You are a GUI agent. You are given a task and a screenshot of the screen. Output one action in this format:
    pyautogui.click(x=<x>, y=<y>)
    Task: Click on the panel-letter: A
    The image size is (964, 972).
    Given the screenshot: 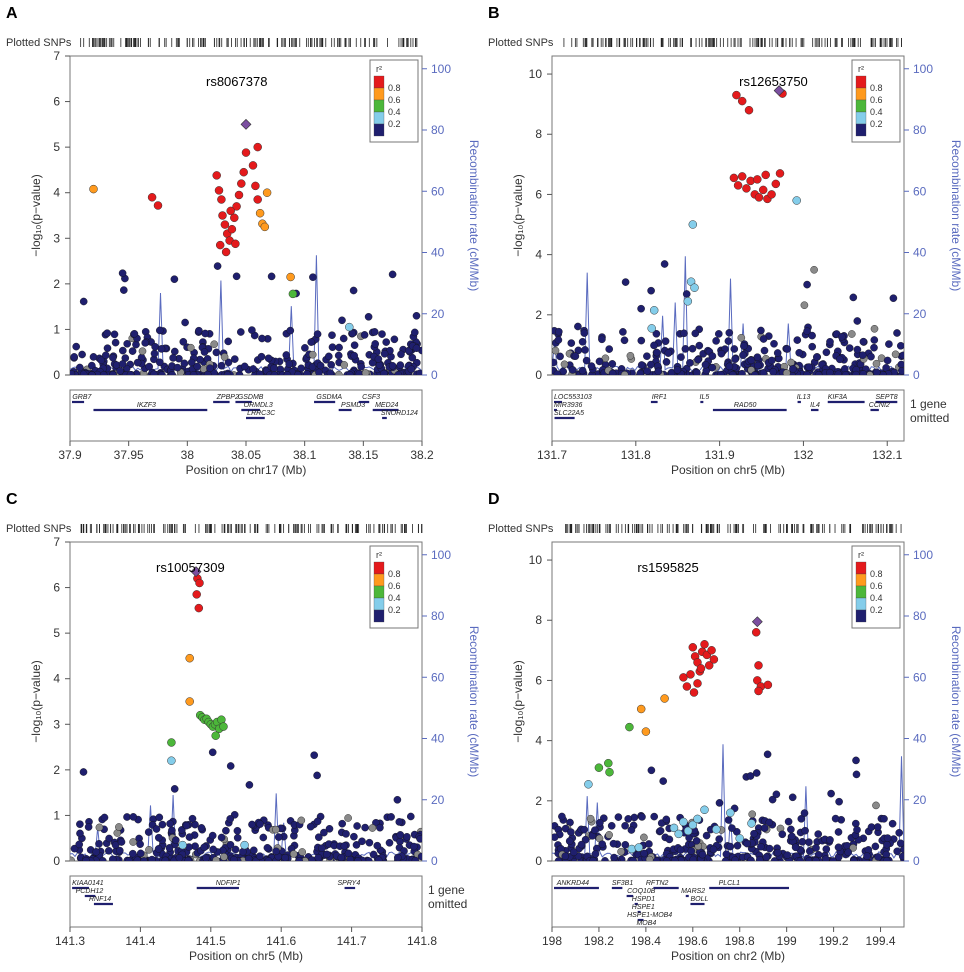 What is the action you would take?
    pyautogui.click(x=12, y=13)
    